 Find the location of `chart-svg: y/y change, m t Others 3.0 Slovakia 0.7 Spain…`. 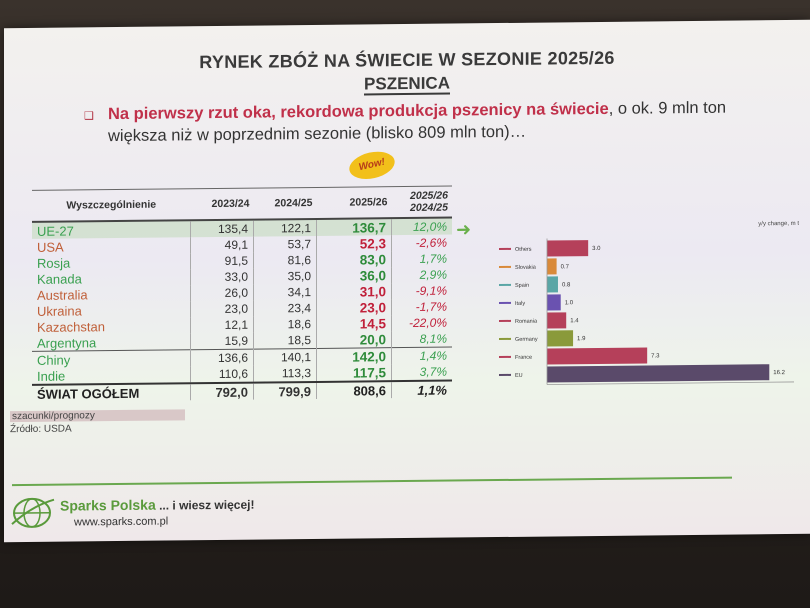

chart-svg: y/y change, m t Others 3.0 Slovakia 0.7 Spain… is located at coordinates (649, 306).